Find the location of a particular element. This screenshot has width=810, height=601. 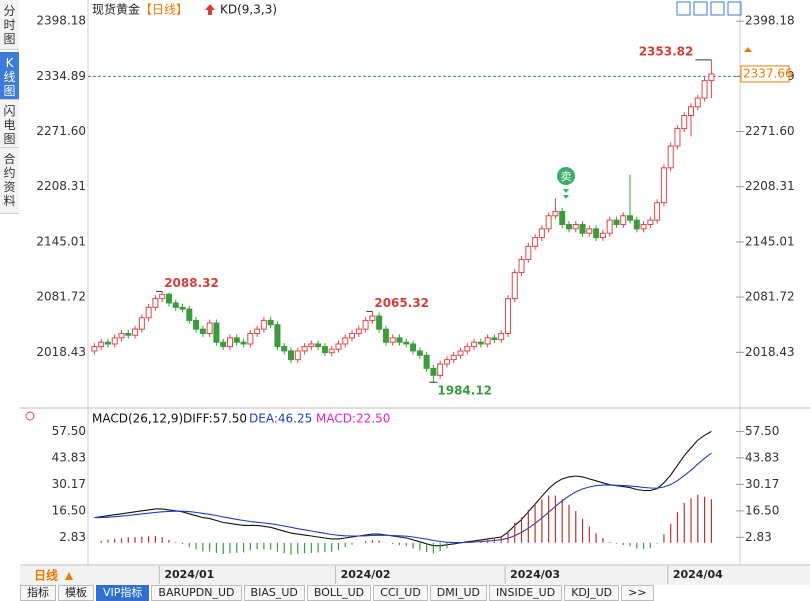

y-tick-label: 2398.18 is located at coordinates (61, 21).